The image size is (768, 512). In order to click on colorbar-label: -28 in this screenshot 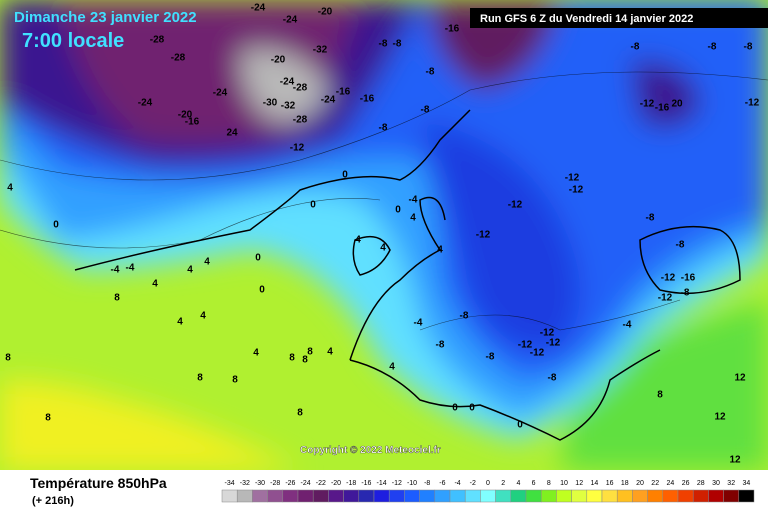, I will do `click(275, 483)`.